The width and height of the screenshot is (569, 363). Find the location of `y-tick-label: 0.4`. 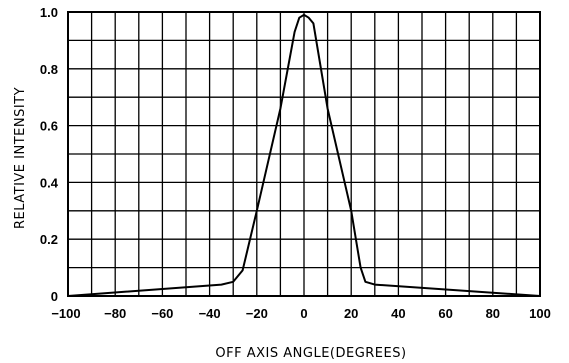

y-tick-label: 0.4 is located at coordinates (49, 182).